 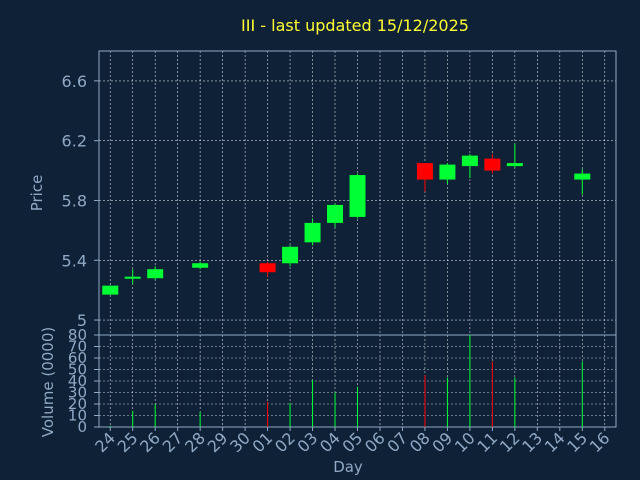 I want to click on volume-tick-label: 40, so click(x=77, y=381).